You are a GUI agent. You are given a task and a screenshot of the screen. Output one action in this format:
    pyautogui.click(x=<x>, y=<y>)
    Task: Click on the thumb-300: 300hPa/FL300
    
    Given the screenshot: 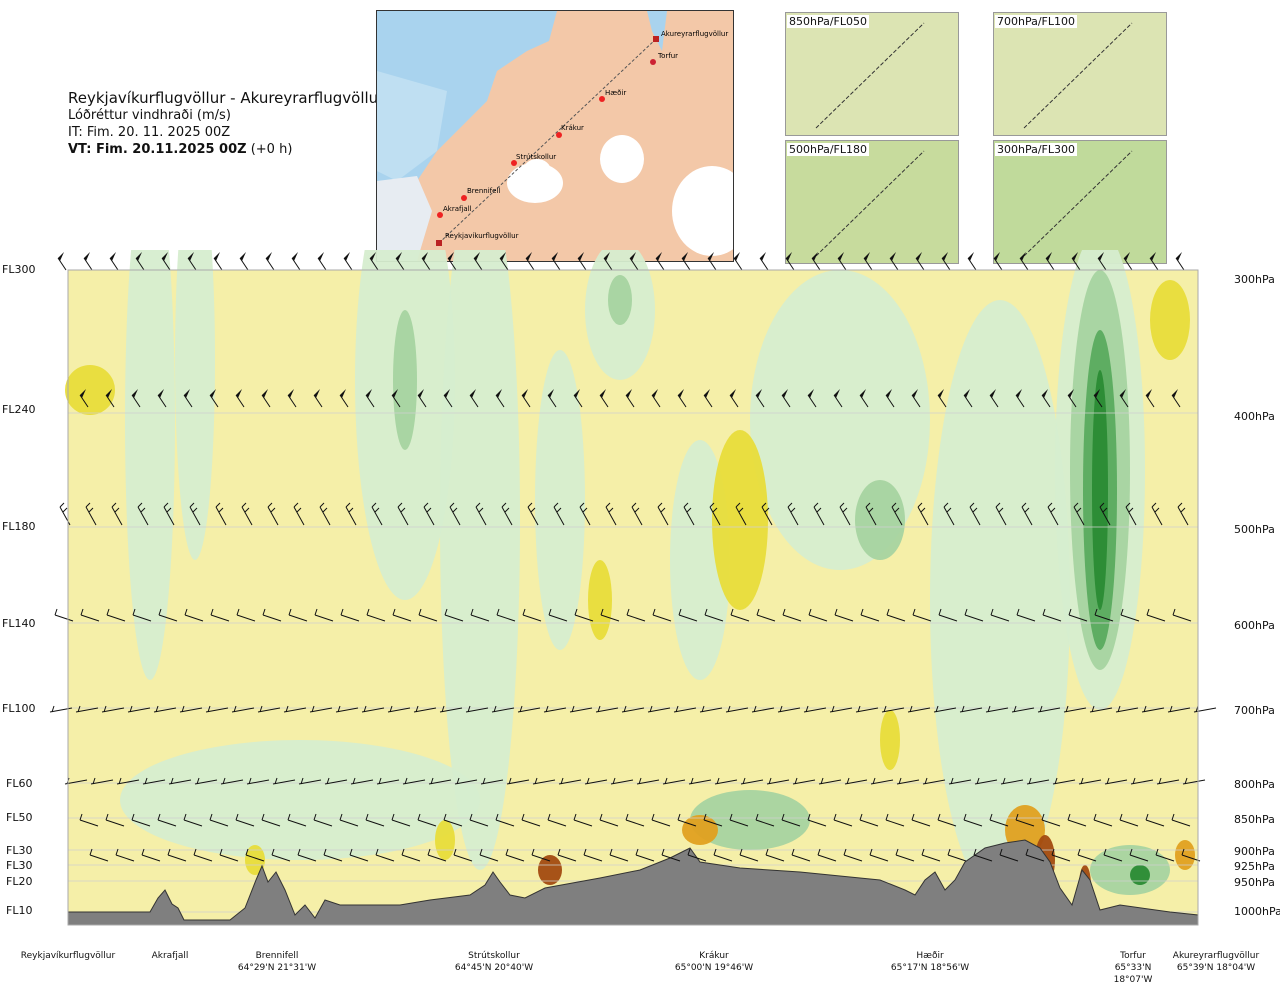 What is the action you would take?
    pyautogui.click(x=1080, y=202)
    